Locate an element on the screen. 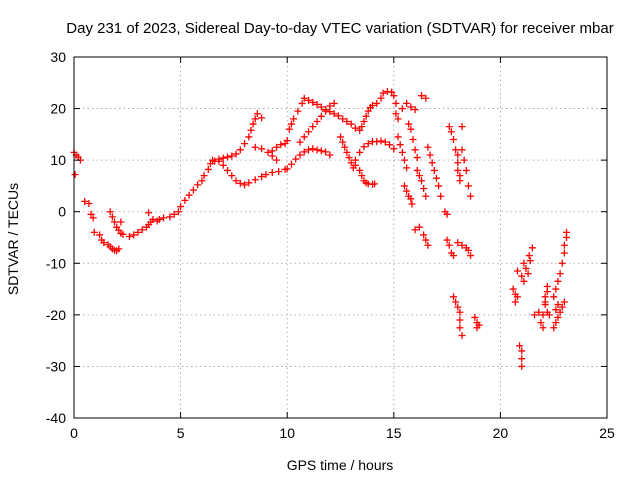 This screenshot has width=640, height=480. y-tick-label: 20 is located at coordinates (58, 109).